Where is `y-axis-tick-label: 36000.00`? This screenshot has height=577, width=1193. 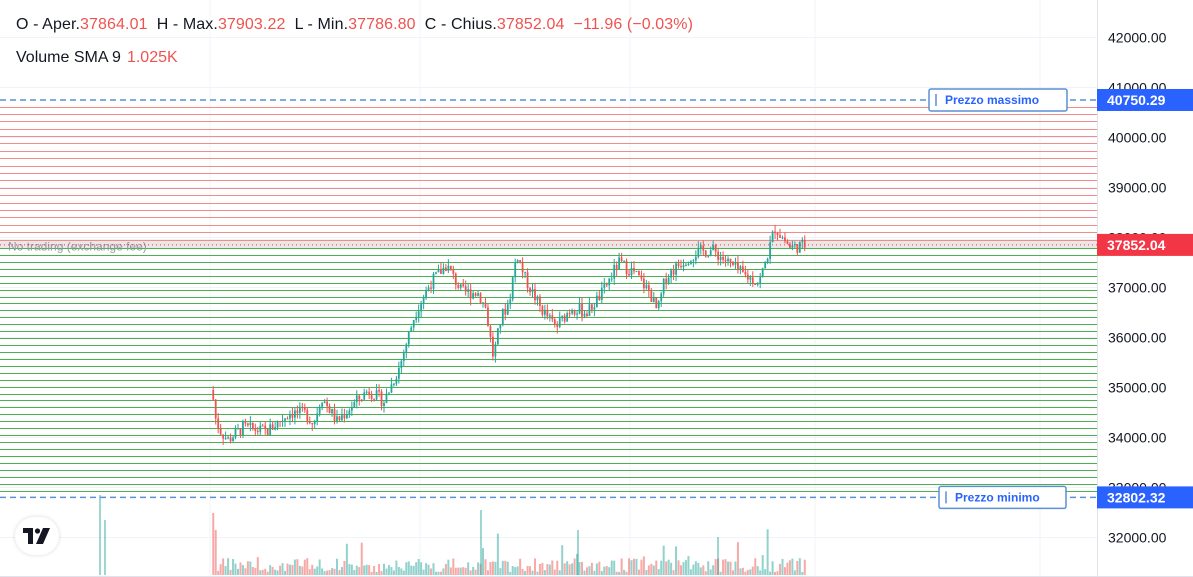
y-axis-tick-label: 36000.00 is located at coordinates (1137, 338).